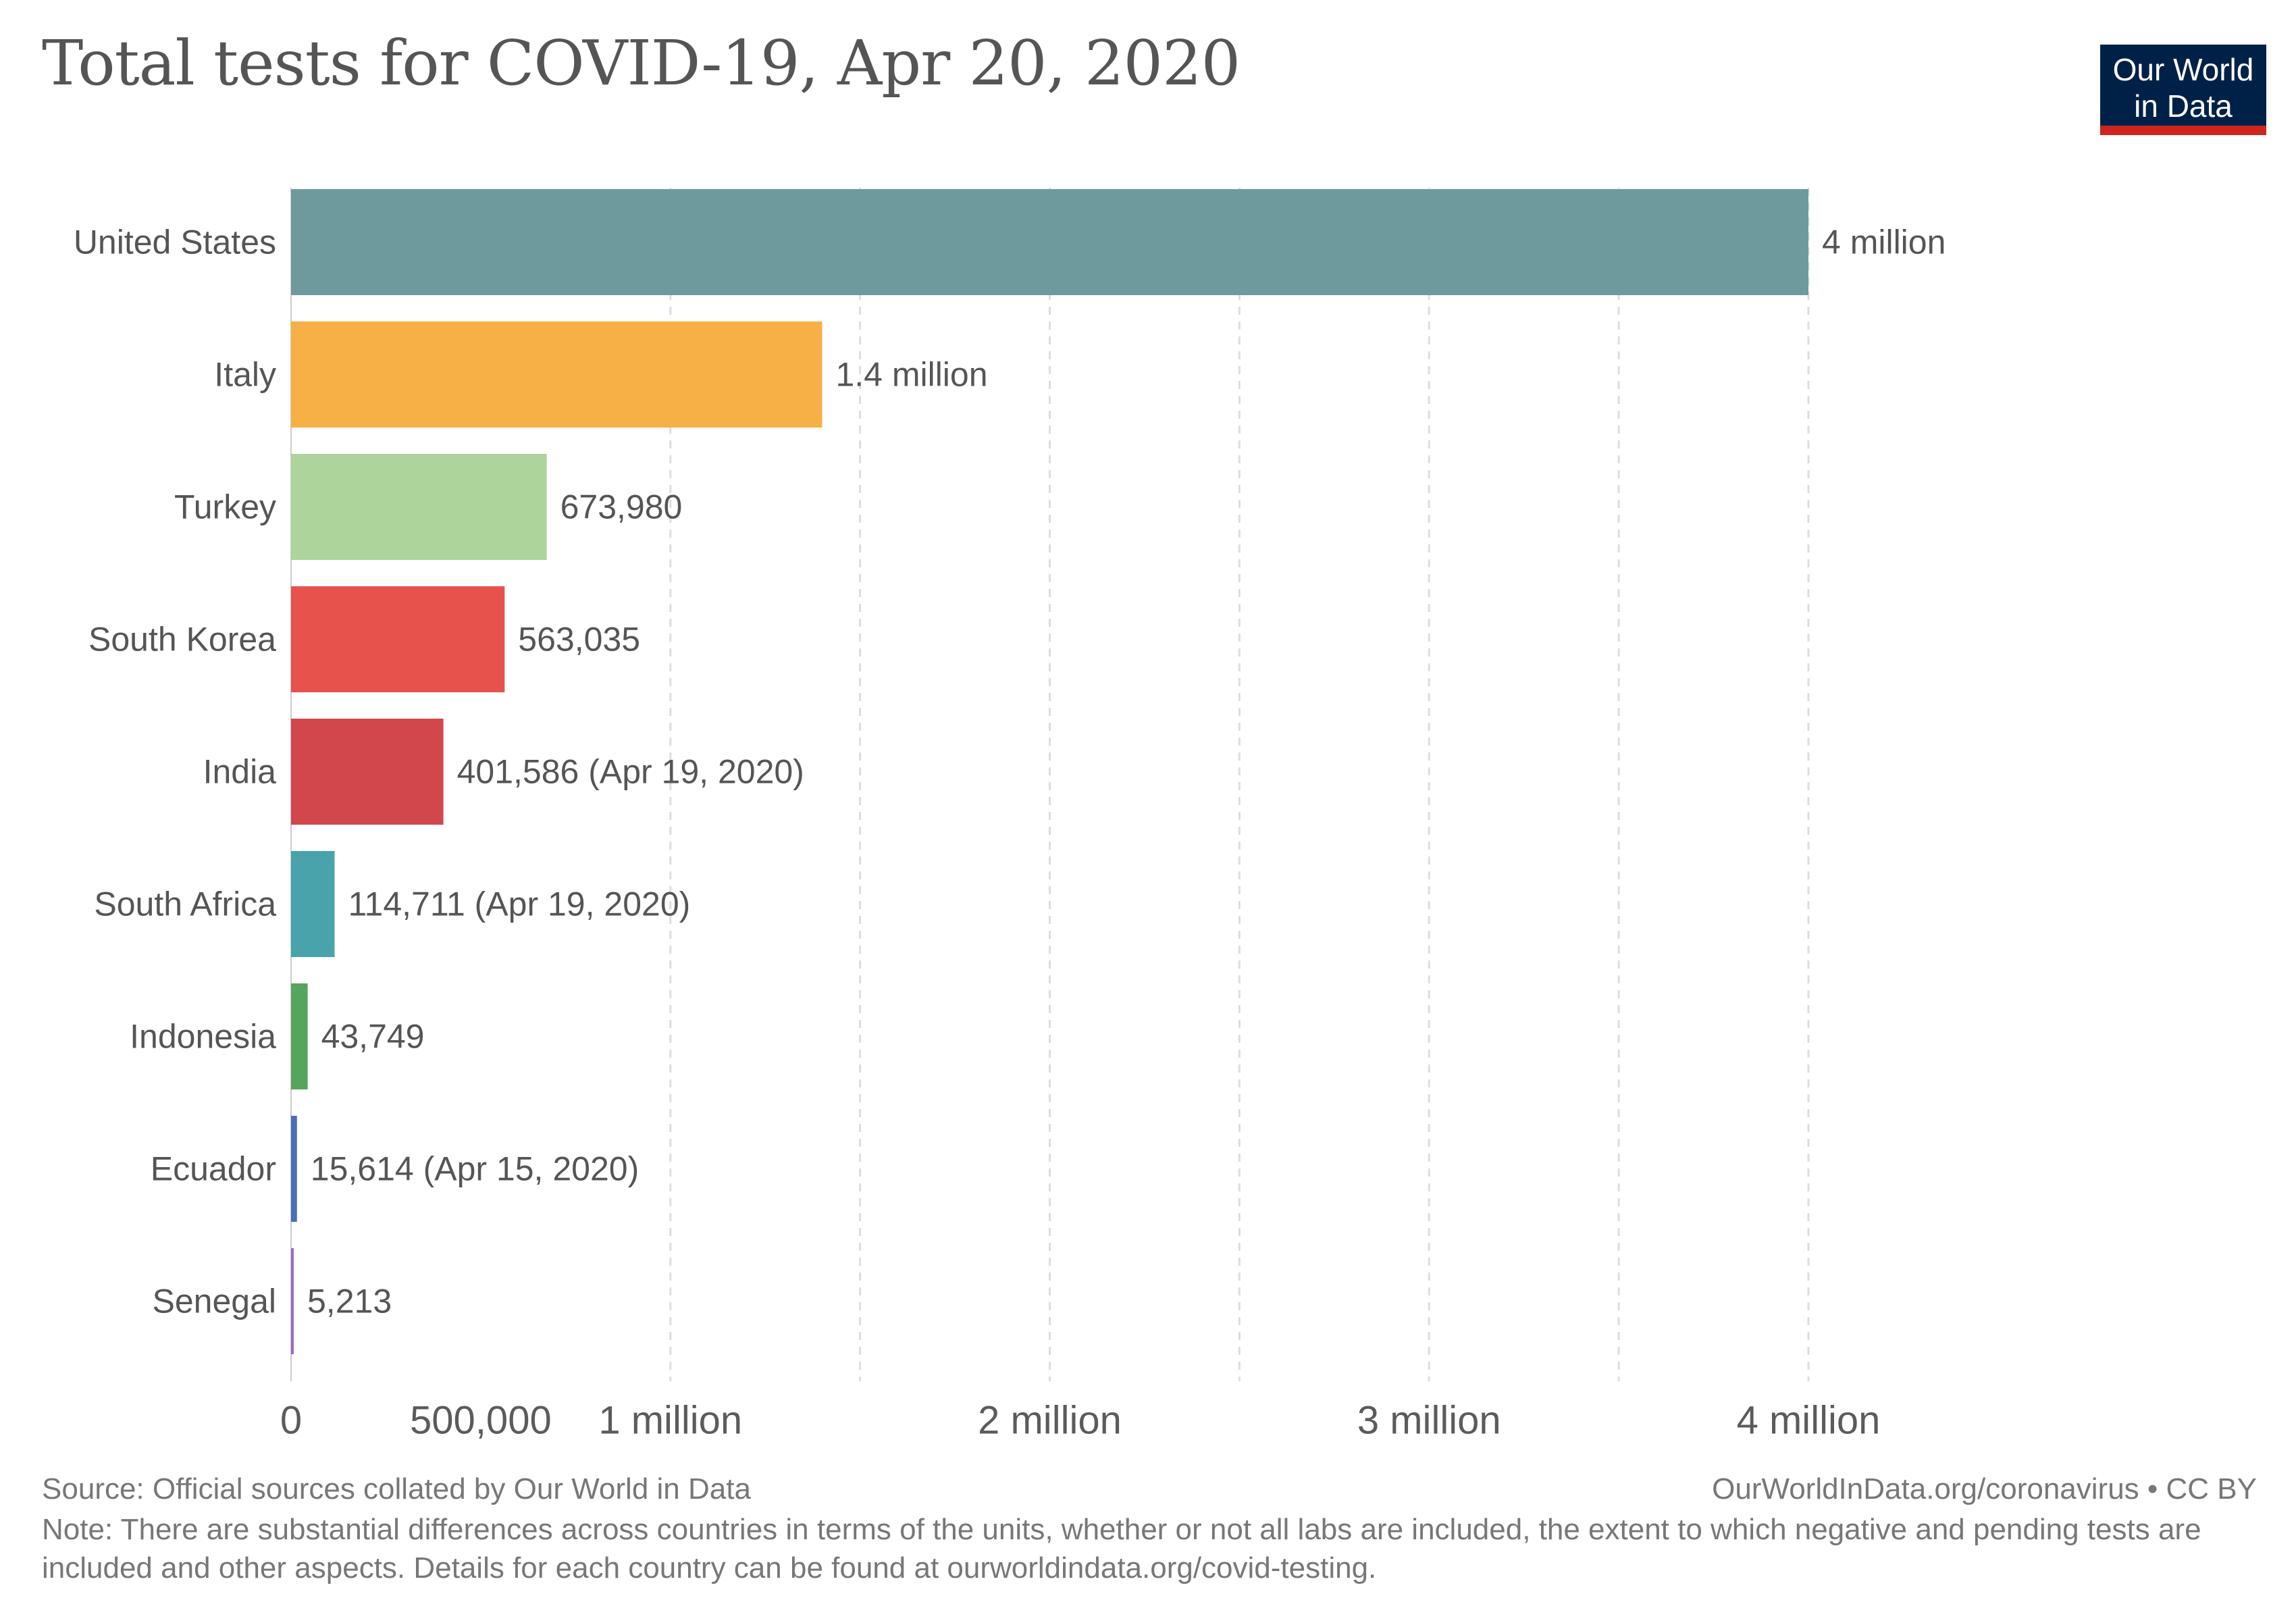 This screenshot has width=2296, height=1621. Describe the element at coordinates (670, 1421) in the screenshot. I see `x-tick-label-2: 1 million` at that location.